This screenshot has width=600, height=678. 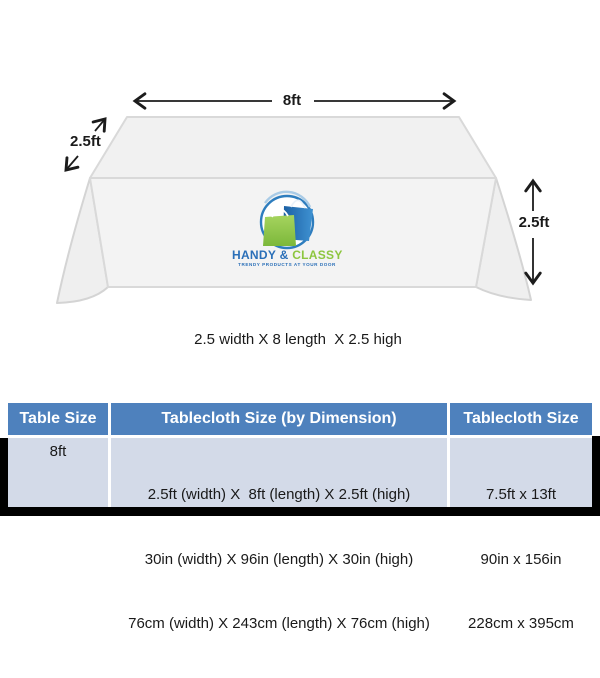 I want to click on tablecloth-top-surface, so click(x=293, y=147).